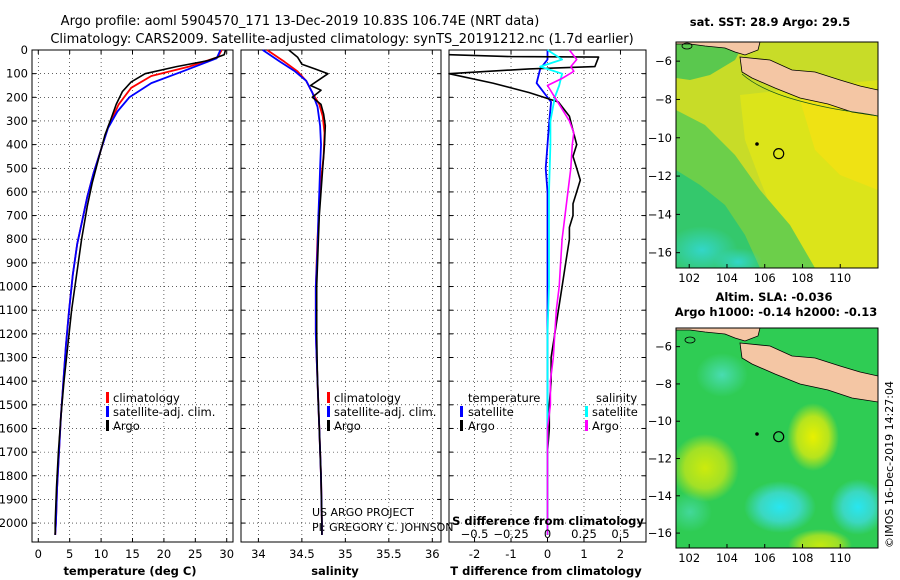 The width and height of the screenshot is (900, 580). Describe the element at coordinates (586, 411) in the screenshot. I see `legend-swatch-sal-satellite` at that location.